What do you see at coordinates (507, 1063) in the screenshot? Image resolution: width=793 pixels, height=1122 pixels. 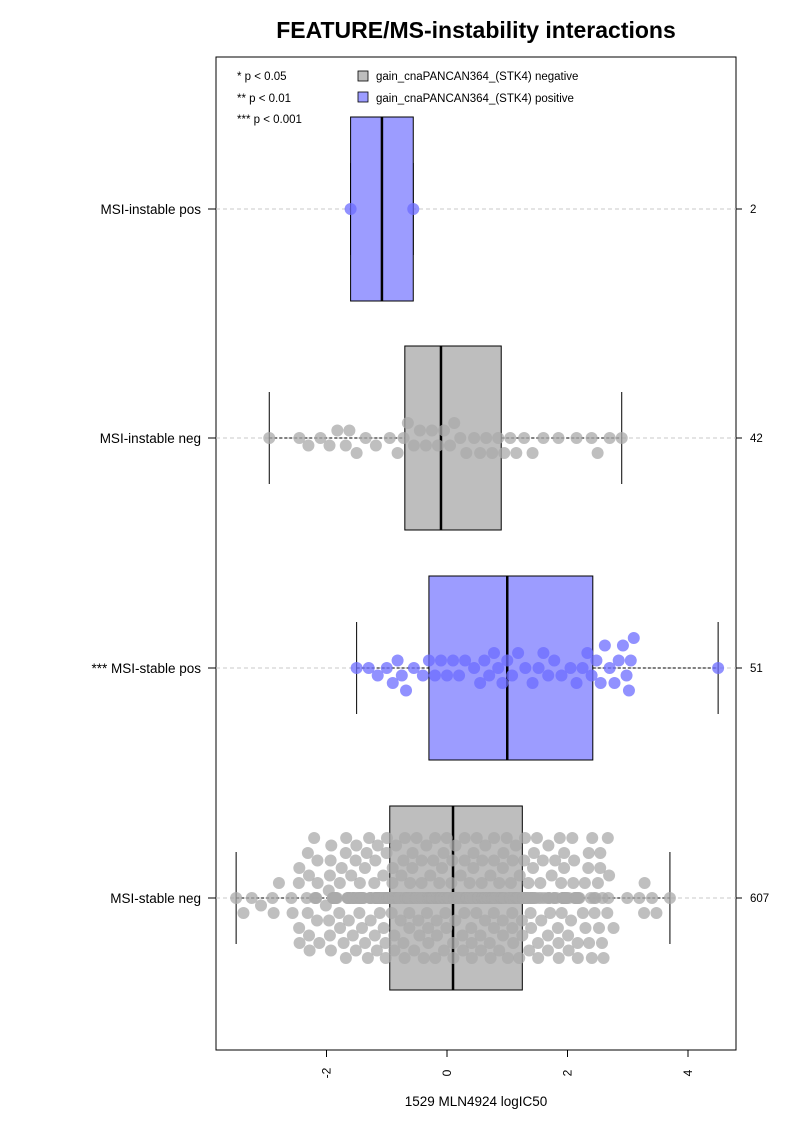 I see `x-axis: -2 0 2 4` at bounding box center [507, 1063].